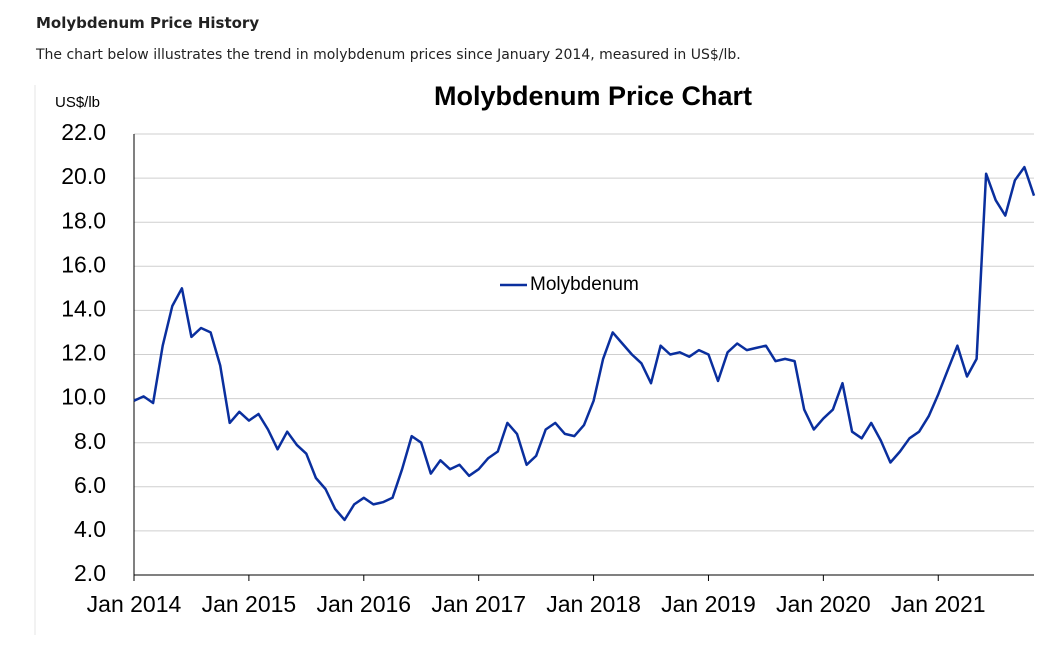 This screenshot has height=655, width=1054. What do you see at coordinates (90, 485) in the screenshot?
I see `y-tick-label: 6.0` at bounding box center [90, 485].